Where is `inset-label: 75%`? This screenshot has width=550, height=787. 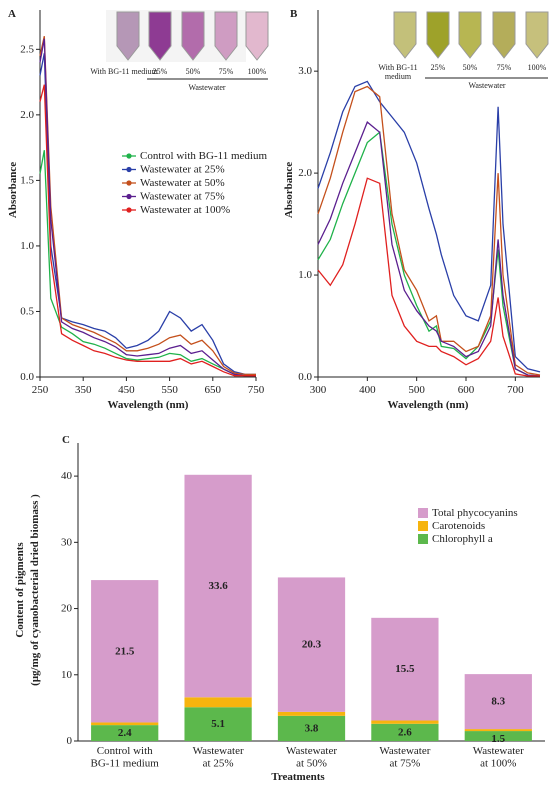 inset-label: 75% is located at coordinates (226, 71).